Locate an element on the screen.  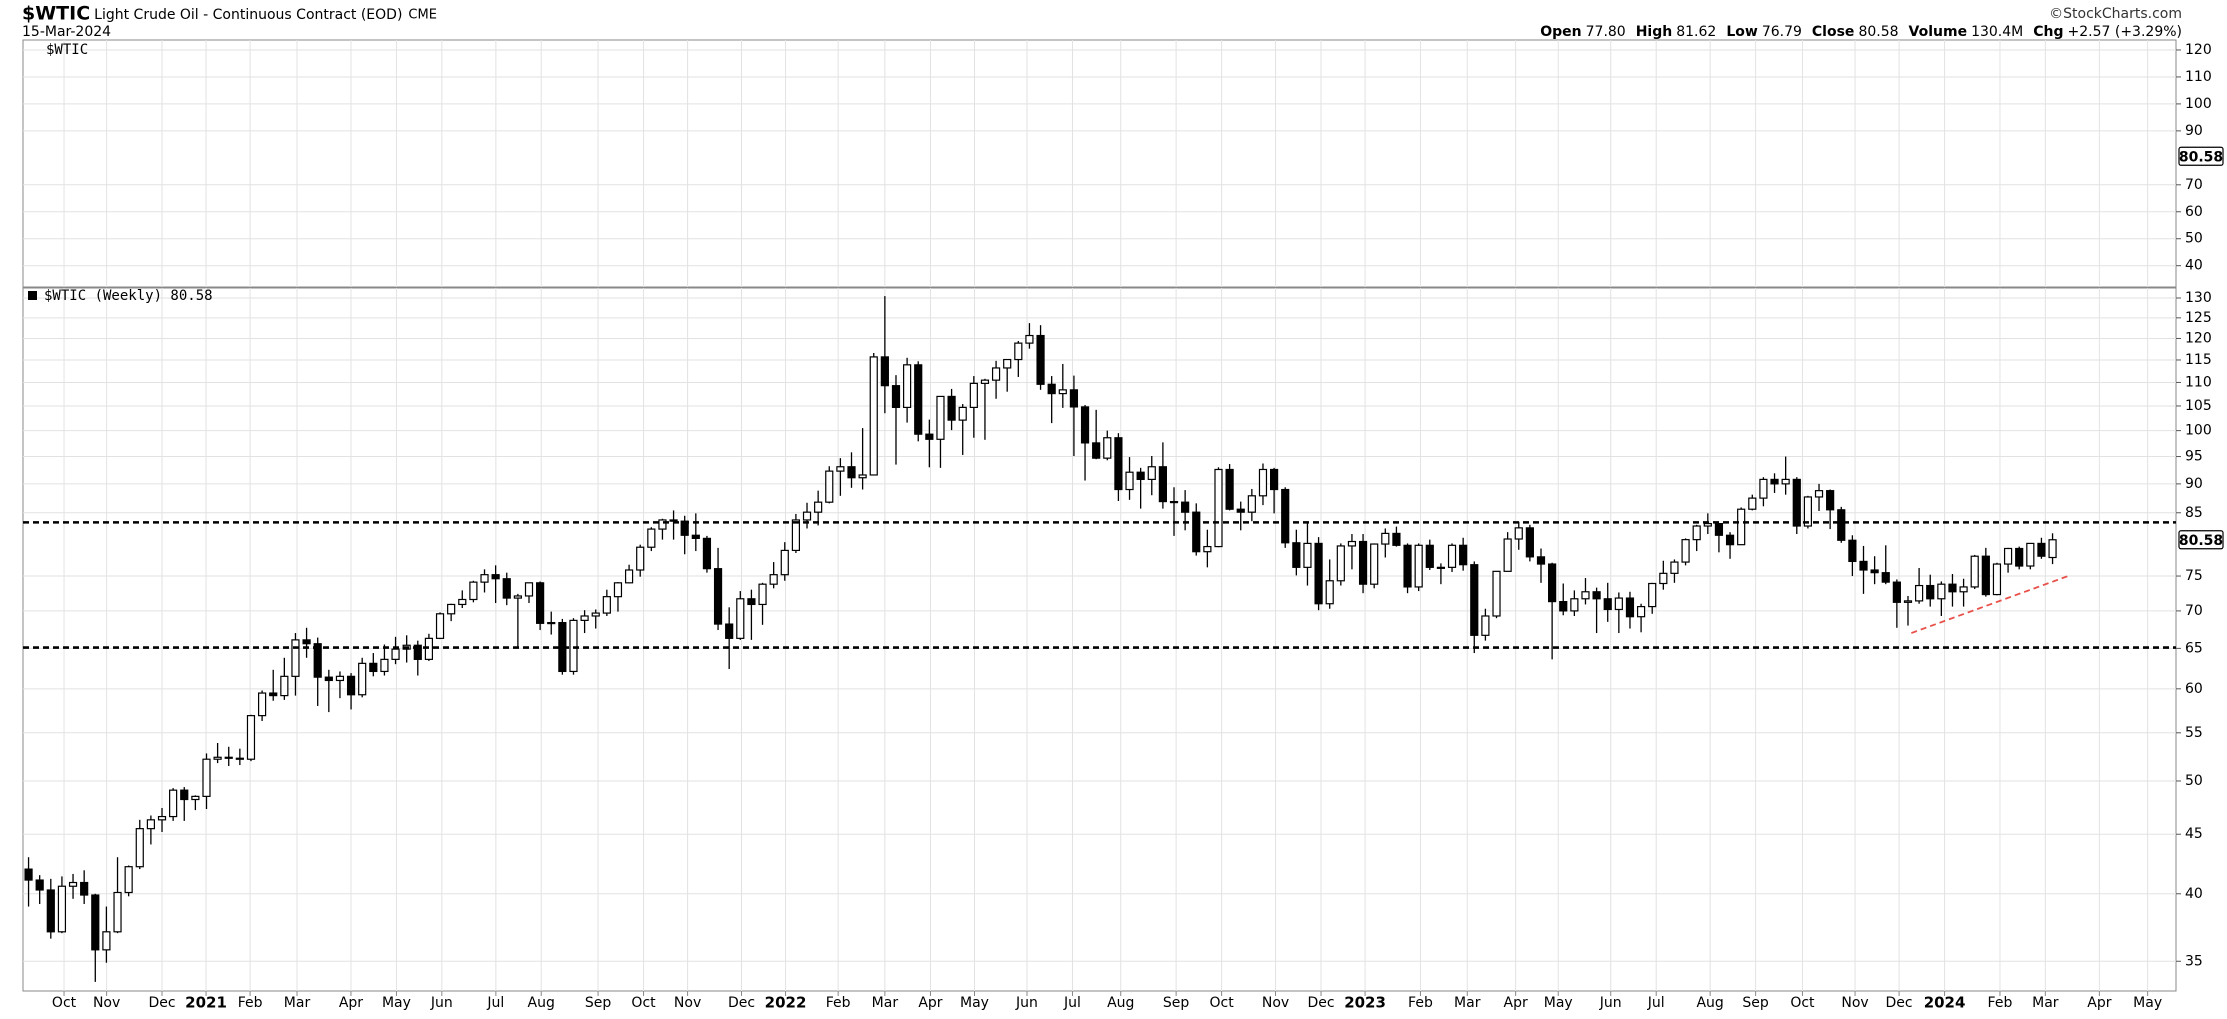
stat-value: 77.80 is located at coordinates (1606, 32).